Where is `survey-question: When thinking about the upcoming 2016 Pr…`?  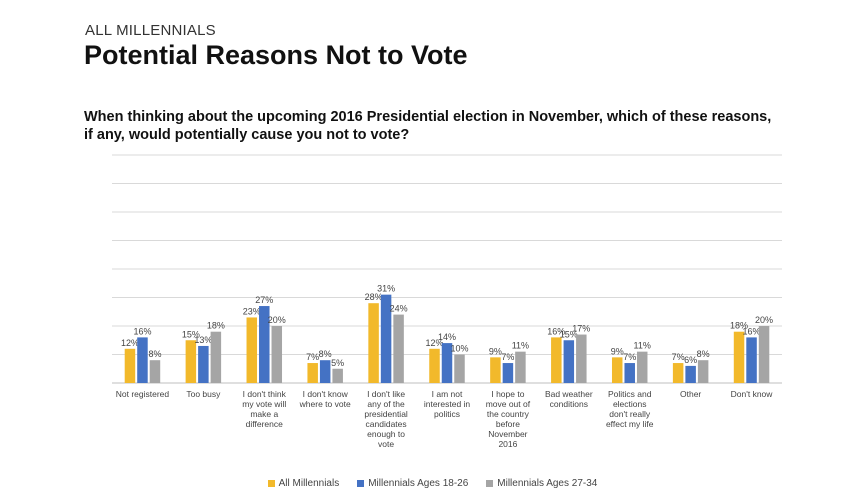
survey-question: When thinking about the upcoming 2016 Pr… is located at coordinates (428, 126).